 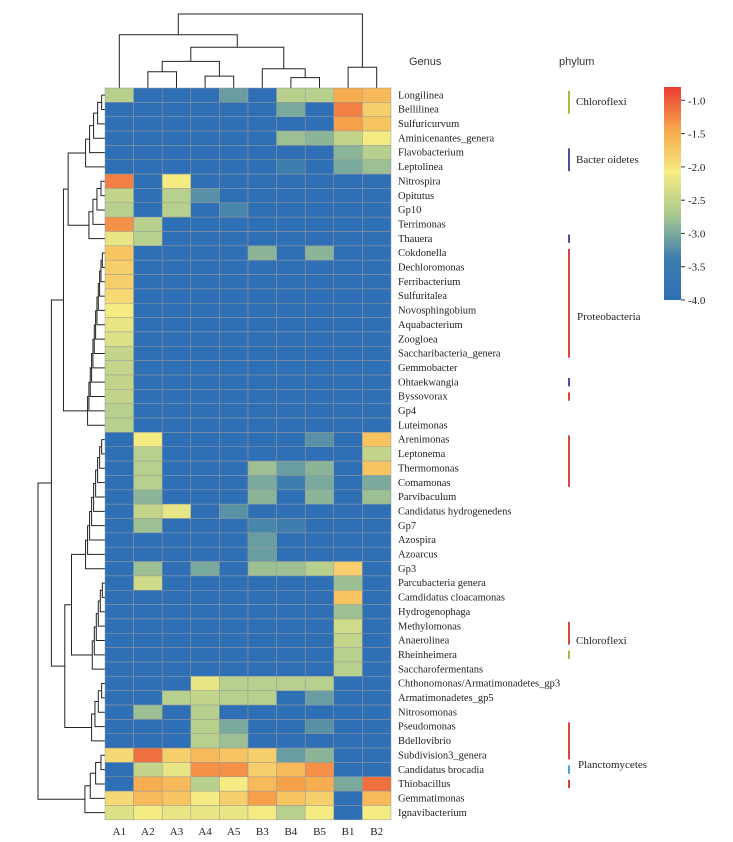 What do you see at coordinates (672, 193) in the screenshot?
I see `colorbar` at bounding box center [672, 193].